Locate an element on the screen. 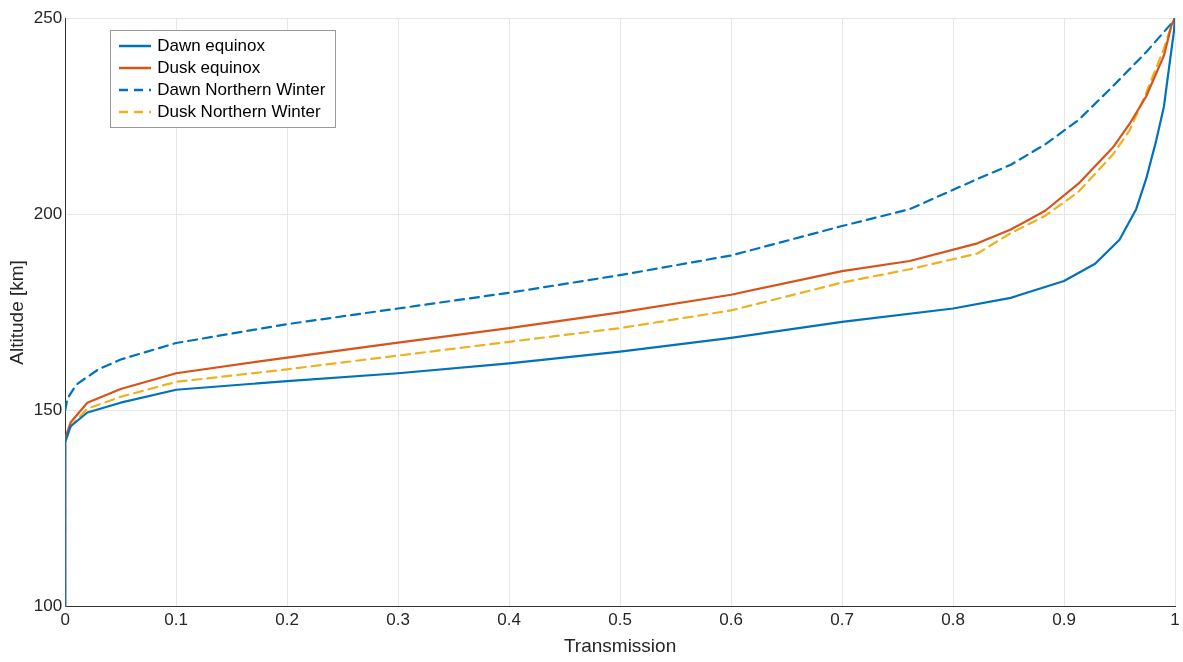  legend-label: Dawn equinox is located at coordinates (211, 46).